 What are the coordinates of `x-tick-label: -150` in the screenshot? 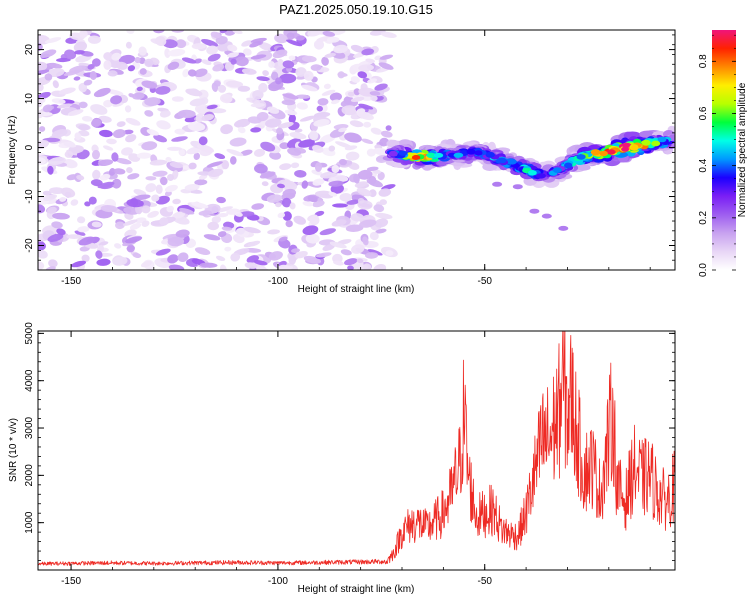 It's located at (71, 281).